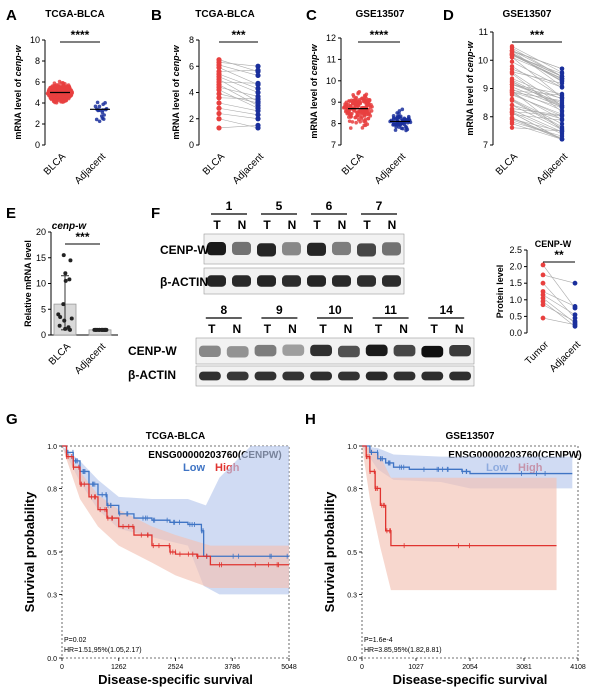 This screenshot has width=595, height=691. Describe the element at coordinates (60, 354) in the screenshot. I see `panel-E-category-label: BLCA` at that location.